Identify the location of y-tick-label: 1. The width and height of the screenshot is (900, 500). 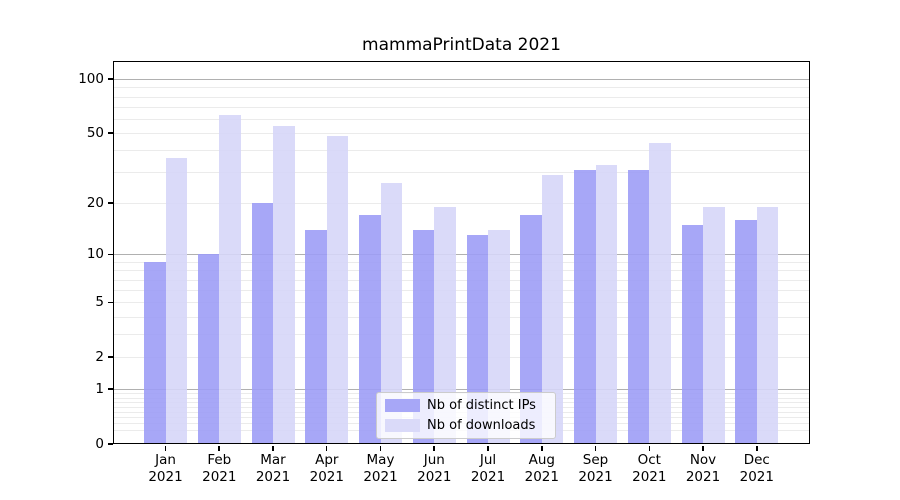
(99, 389).